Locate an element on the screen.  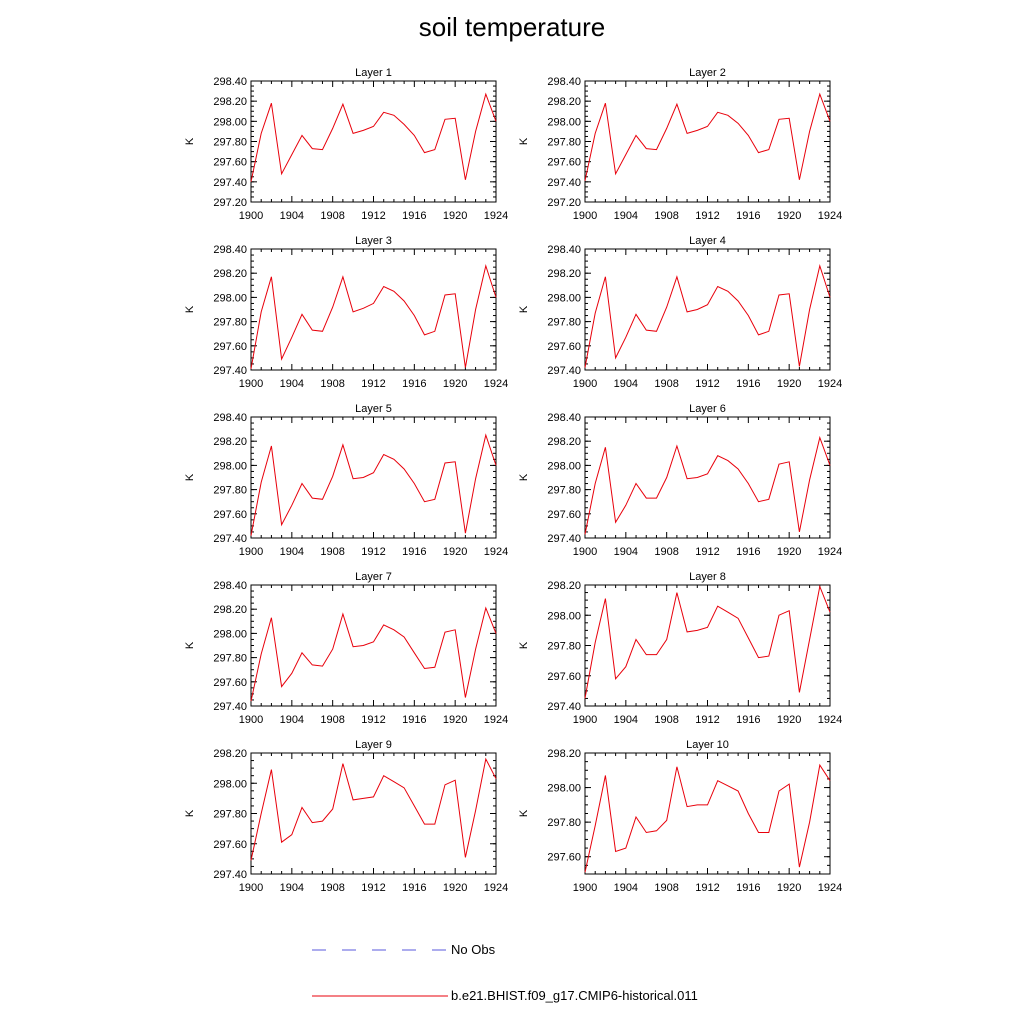
layer-5-series-line is located at coordinates (373, 484).